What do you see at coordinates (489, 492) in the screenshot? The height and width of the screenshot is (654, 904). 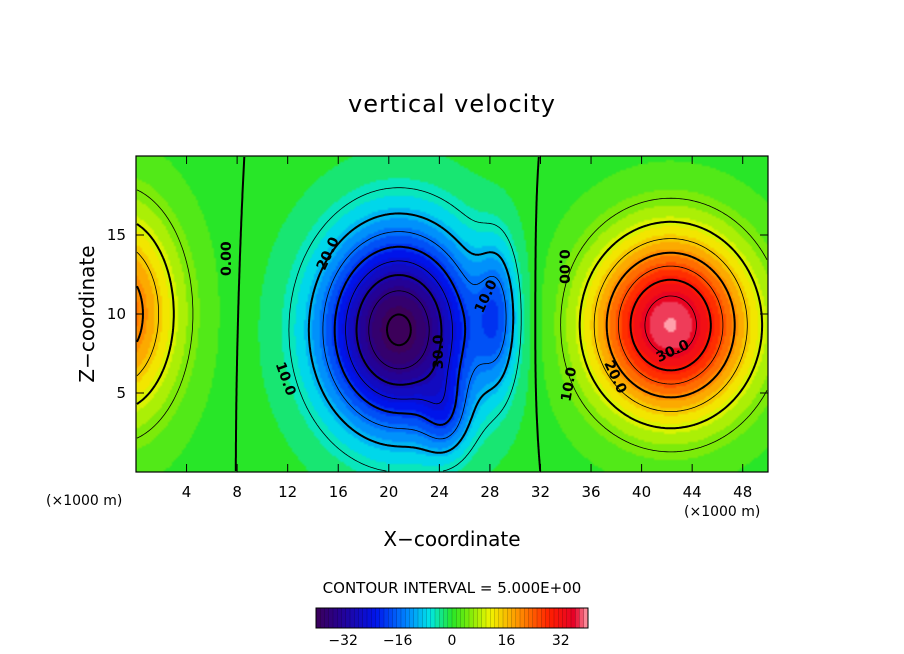 I see `x-tick-label: 28` at bounding box center [489, 492].